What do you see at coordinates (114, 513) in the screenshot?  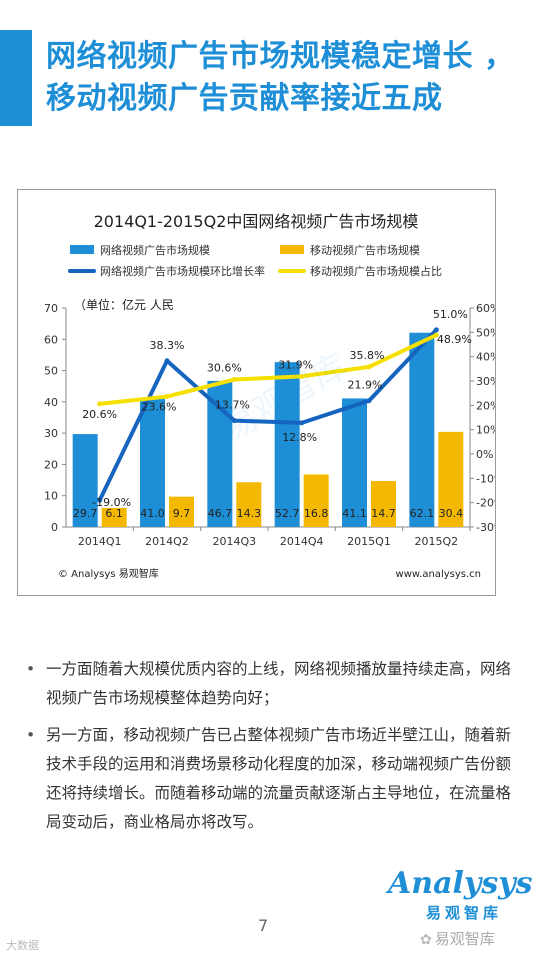 I see `bar-mobile-value-label: 6.1` at bounding box center [114, 513].